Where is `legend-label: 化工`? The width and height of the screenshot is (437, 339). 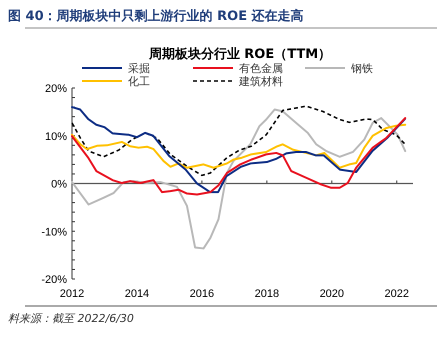 legend-label: 化工 is located at coordinates (139, 81).